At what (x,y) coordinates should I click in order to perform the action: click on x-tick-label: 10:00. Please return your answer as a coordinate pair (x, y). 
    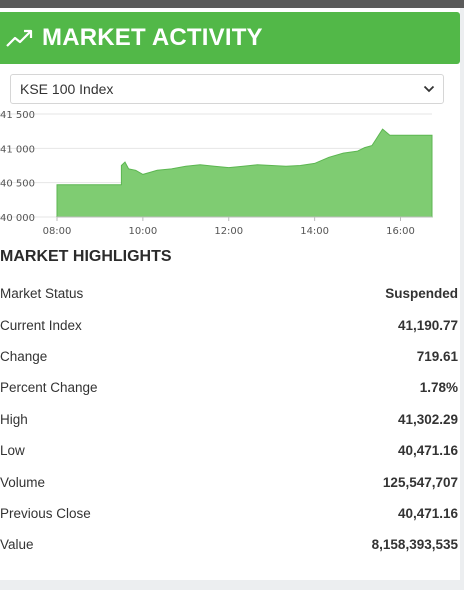
    Looking at the image, I should click on (142, 231).